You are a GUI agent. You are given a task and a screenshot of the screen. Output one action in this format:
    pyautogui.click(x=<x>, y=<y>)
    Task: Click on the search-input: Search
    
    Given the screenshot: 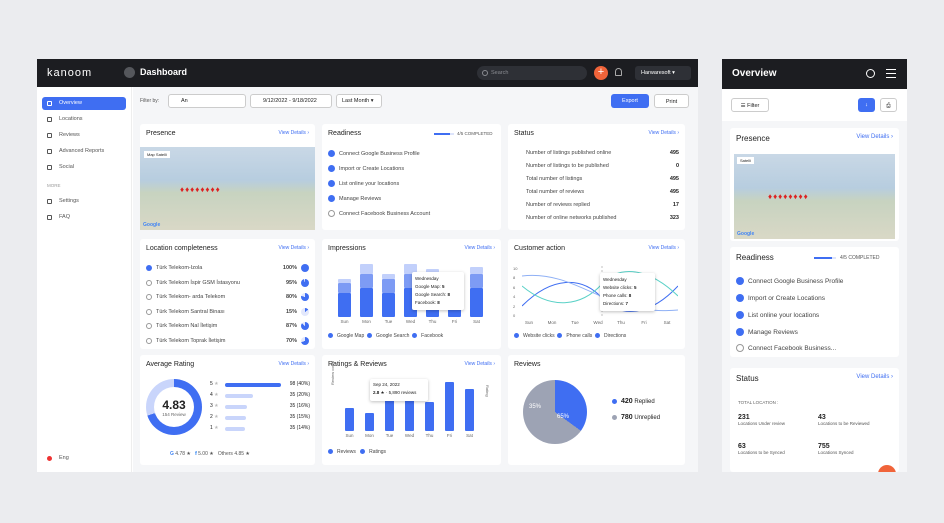 What is the action you would take?
    pyautogui.click(x=532, y=73)
    